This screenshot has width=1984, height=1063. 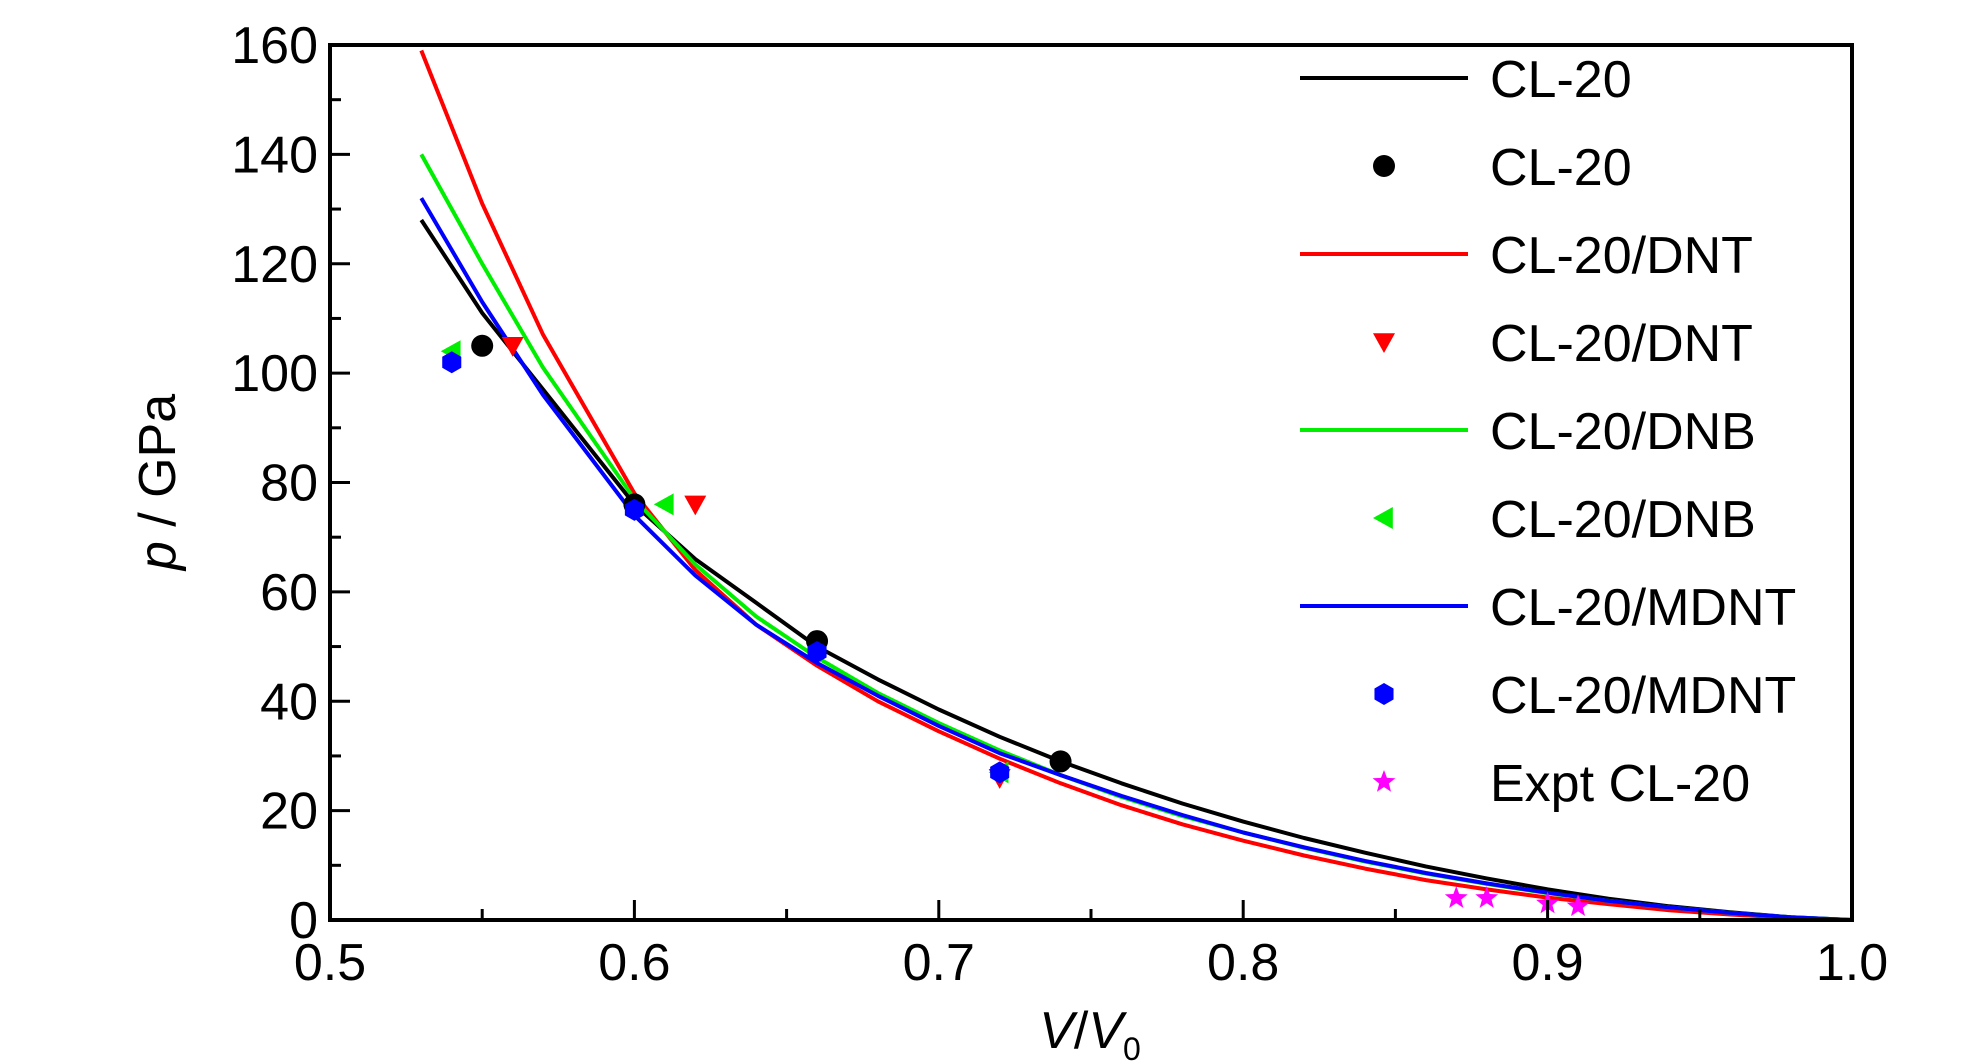 What do you see at coordinates (274, 374) in the screenshot?
I see `y-tick-label-5: 100` at bounding box center [274, 374].